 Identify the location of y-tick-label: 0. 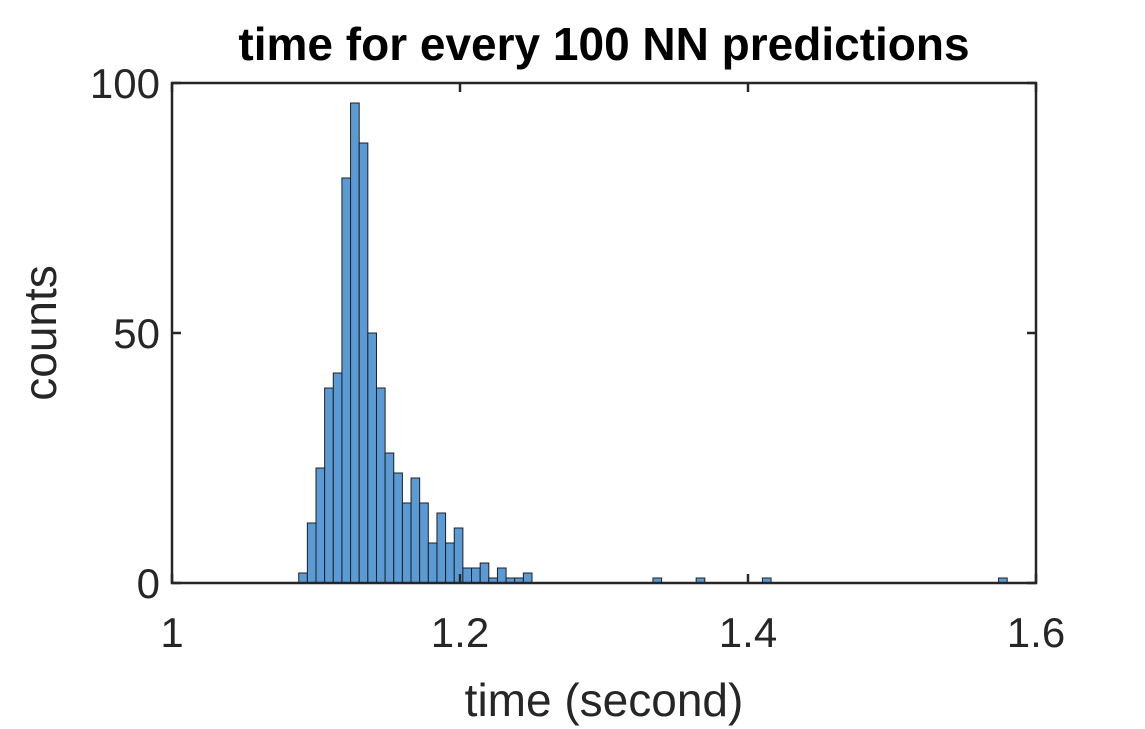
(148, 583).